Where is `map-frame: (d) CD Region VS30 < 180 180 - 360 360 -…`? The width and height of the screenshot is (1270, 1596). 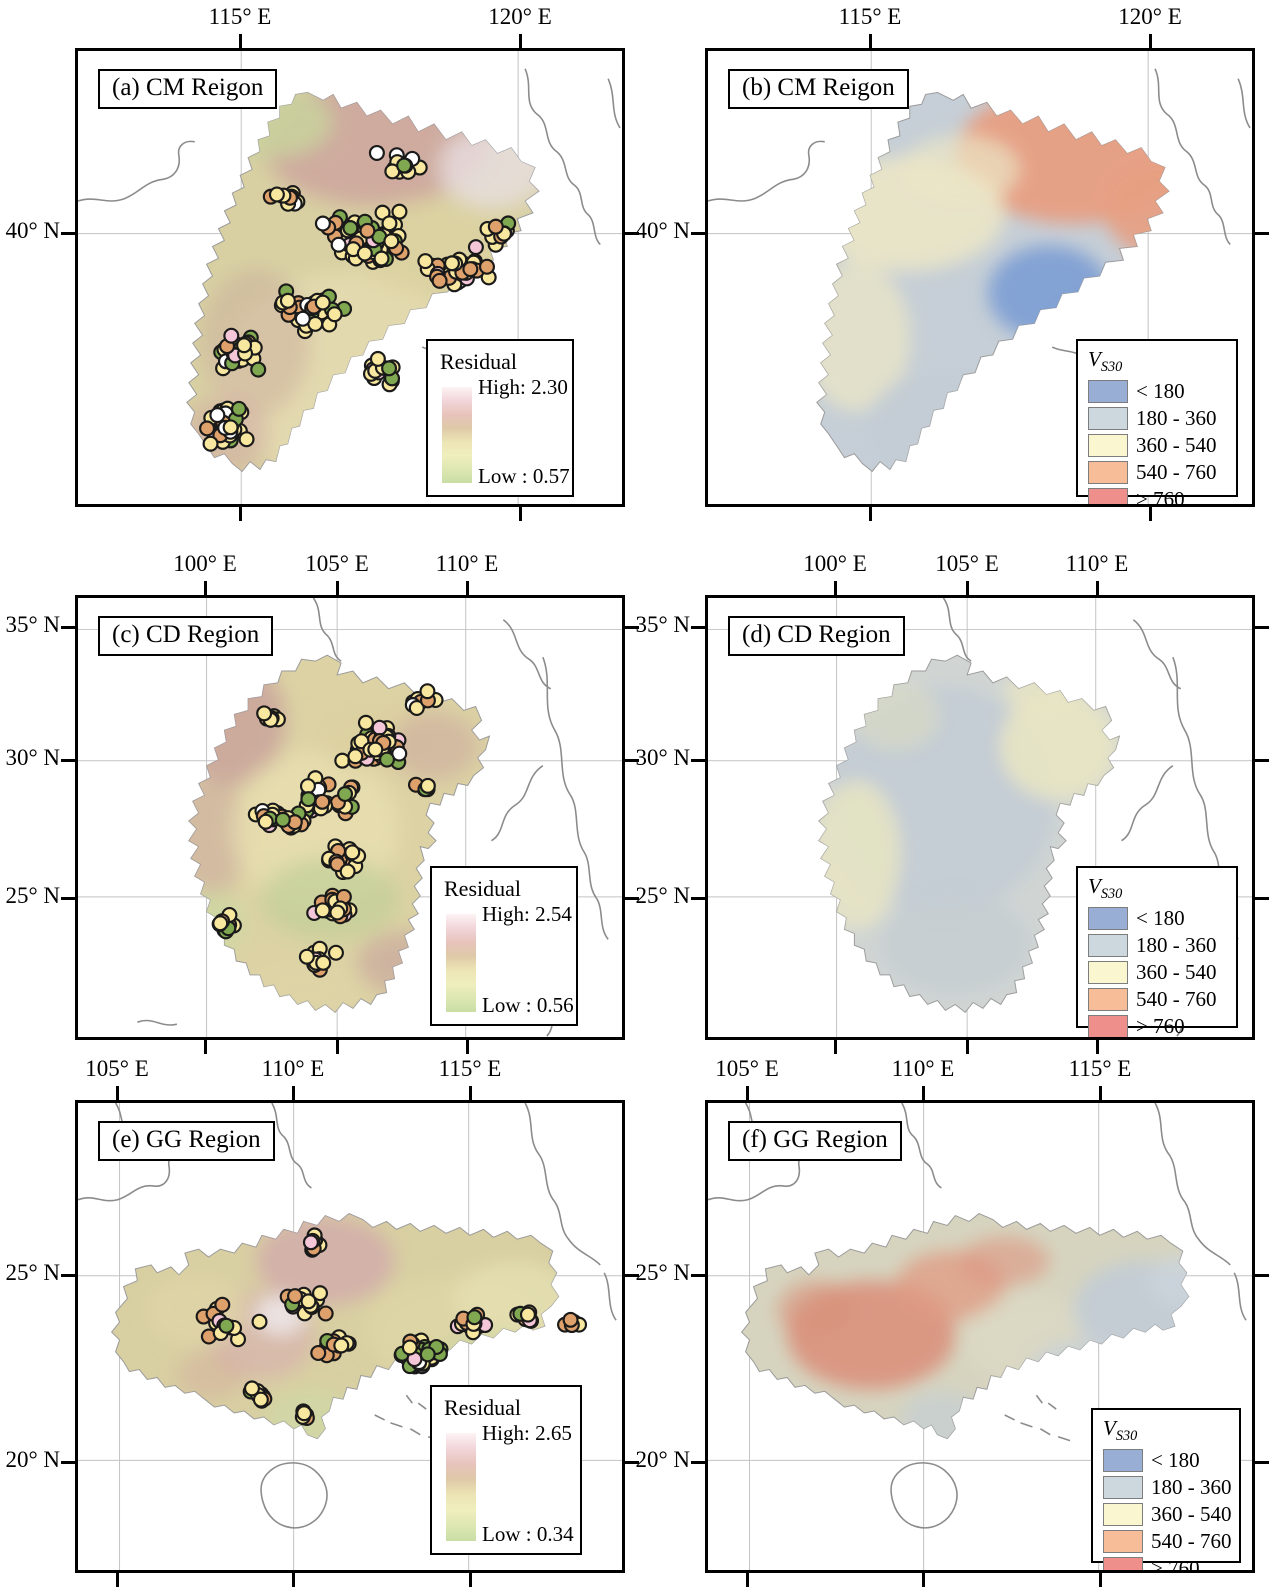 map-frame: (d) CD Region VS30 < 180 180 - 360 360 -… is located at coordinates (980, 817).